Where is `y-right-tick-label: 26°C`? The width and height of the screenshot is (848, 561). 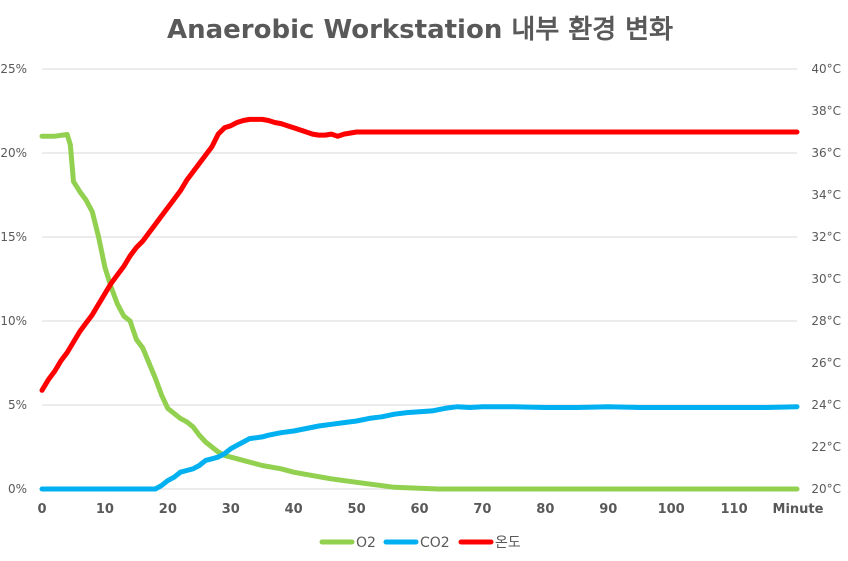
y-right-tick-label: 26°C is located at coordinates (826, 363).